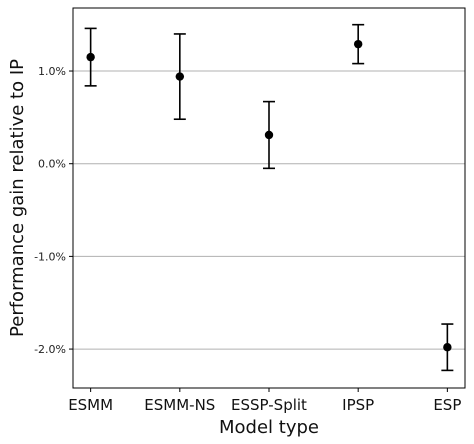  Describe the element at coordinates (52, 164) in the screenshot. I see `y-tick-label: 0.0%` at that location.